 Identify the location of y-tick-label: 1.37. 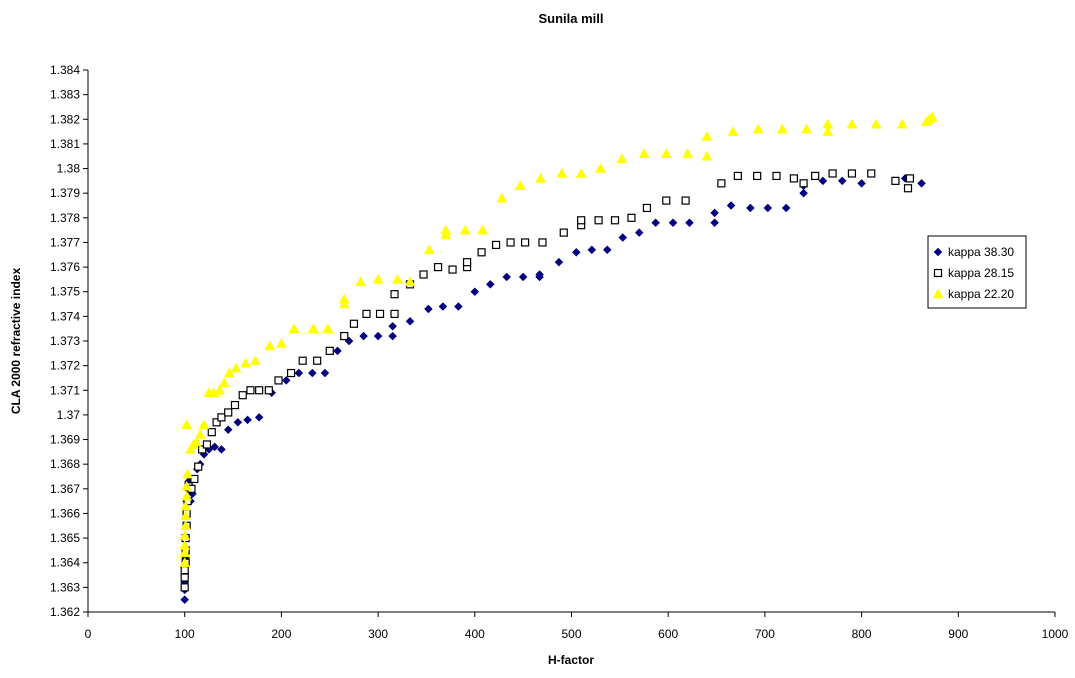
(69, 415).